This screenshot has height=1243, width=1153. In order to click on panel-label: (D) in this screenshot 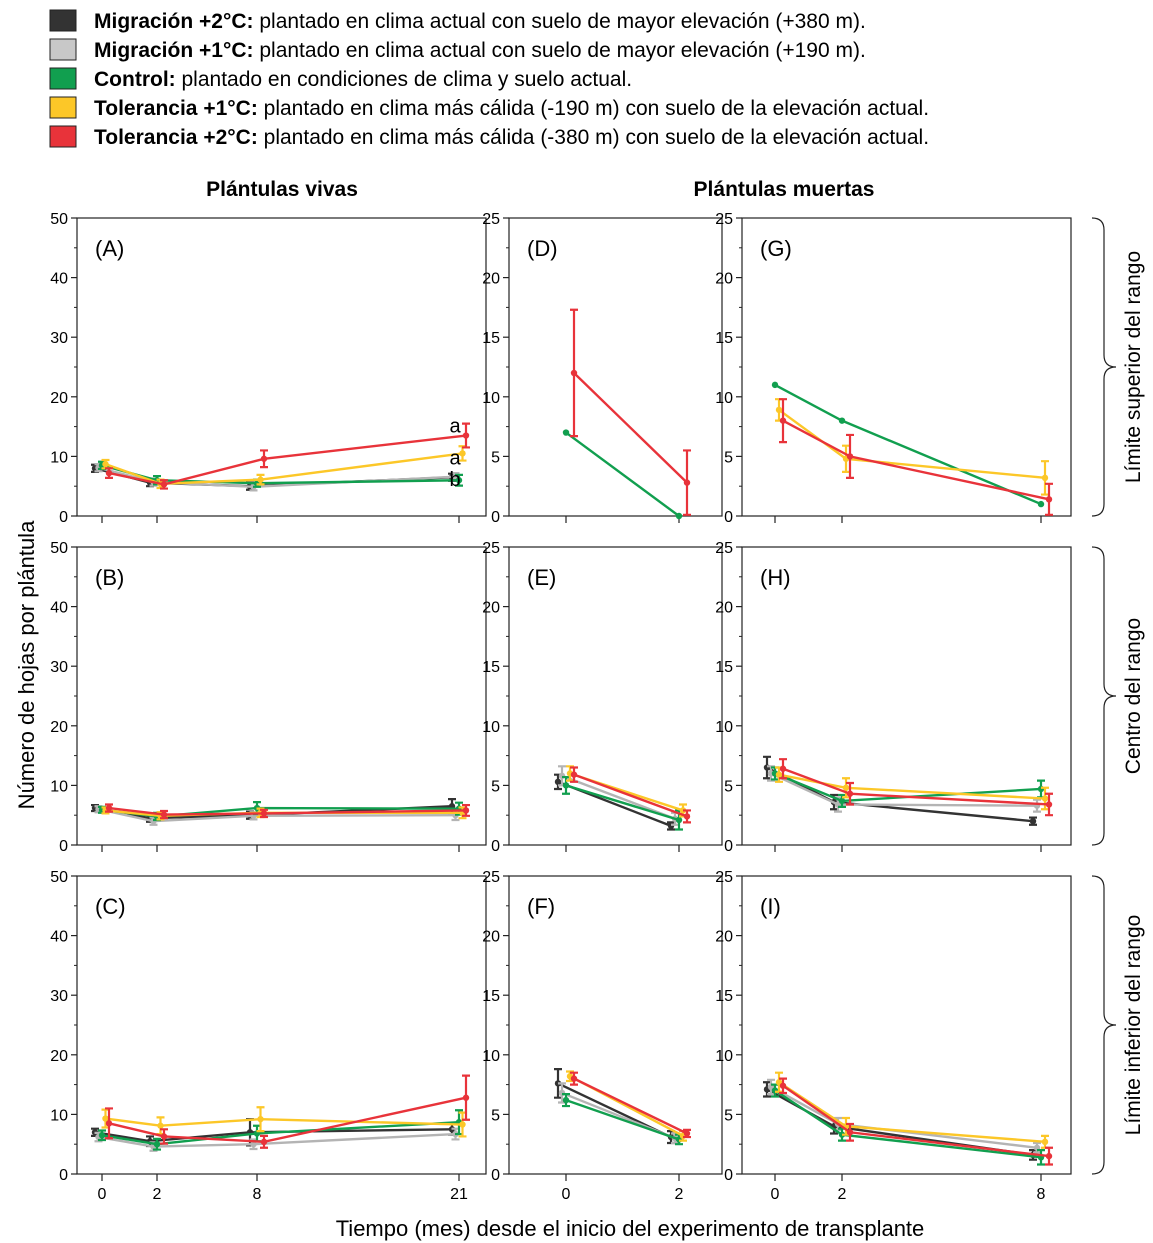, I will do `click(542, 248)`.